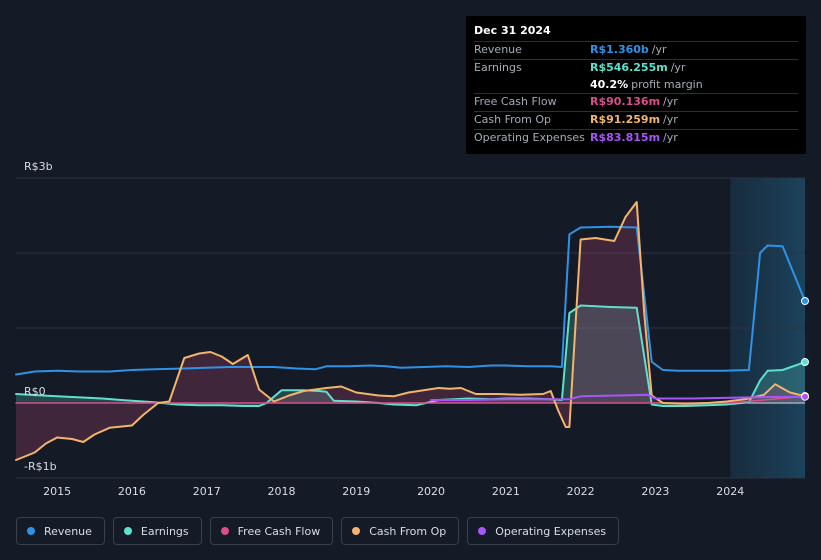  I want to click on tooltip-row-revenue: Revenue R$1.360b /yr, so click(636, 50).